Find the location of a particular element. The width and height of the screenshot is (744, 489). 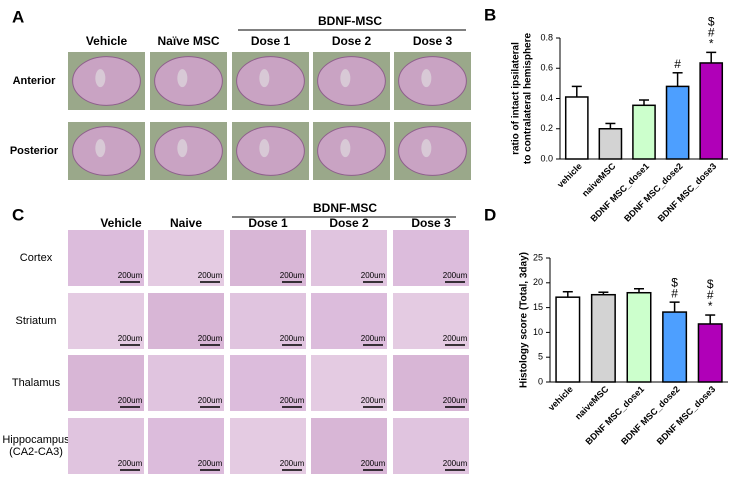

row-label: Striatum is located at coordinates (36, 321).